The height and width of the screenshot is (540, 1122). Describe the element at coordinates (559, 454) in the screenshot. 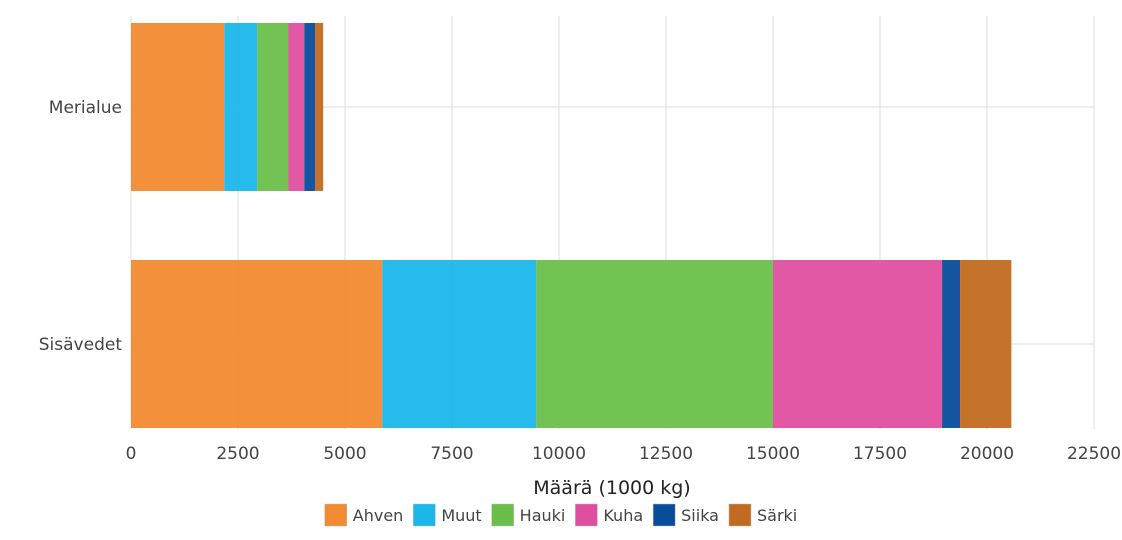

I see `x-tick-label: 10000` at that location.